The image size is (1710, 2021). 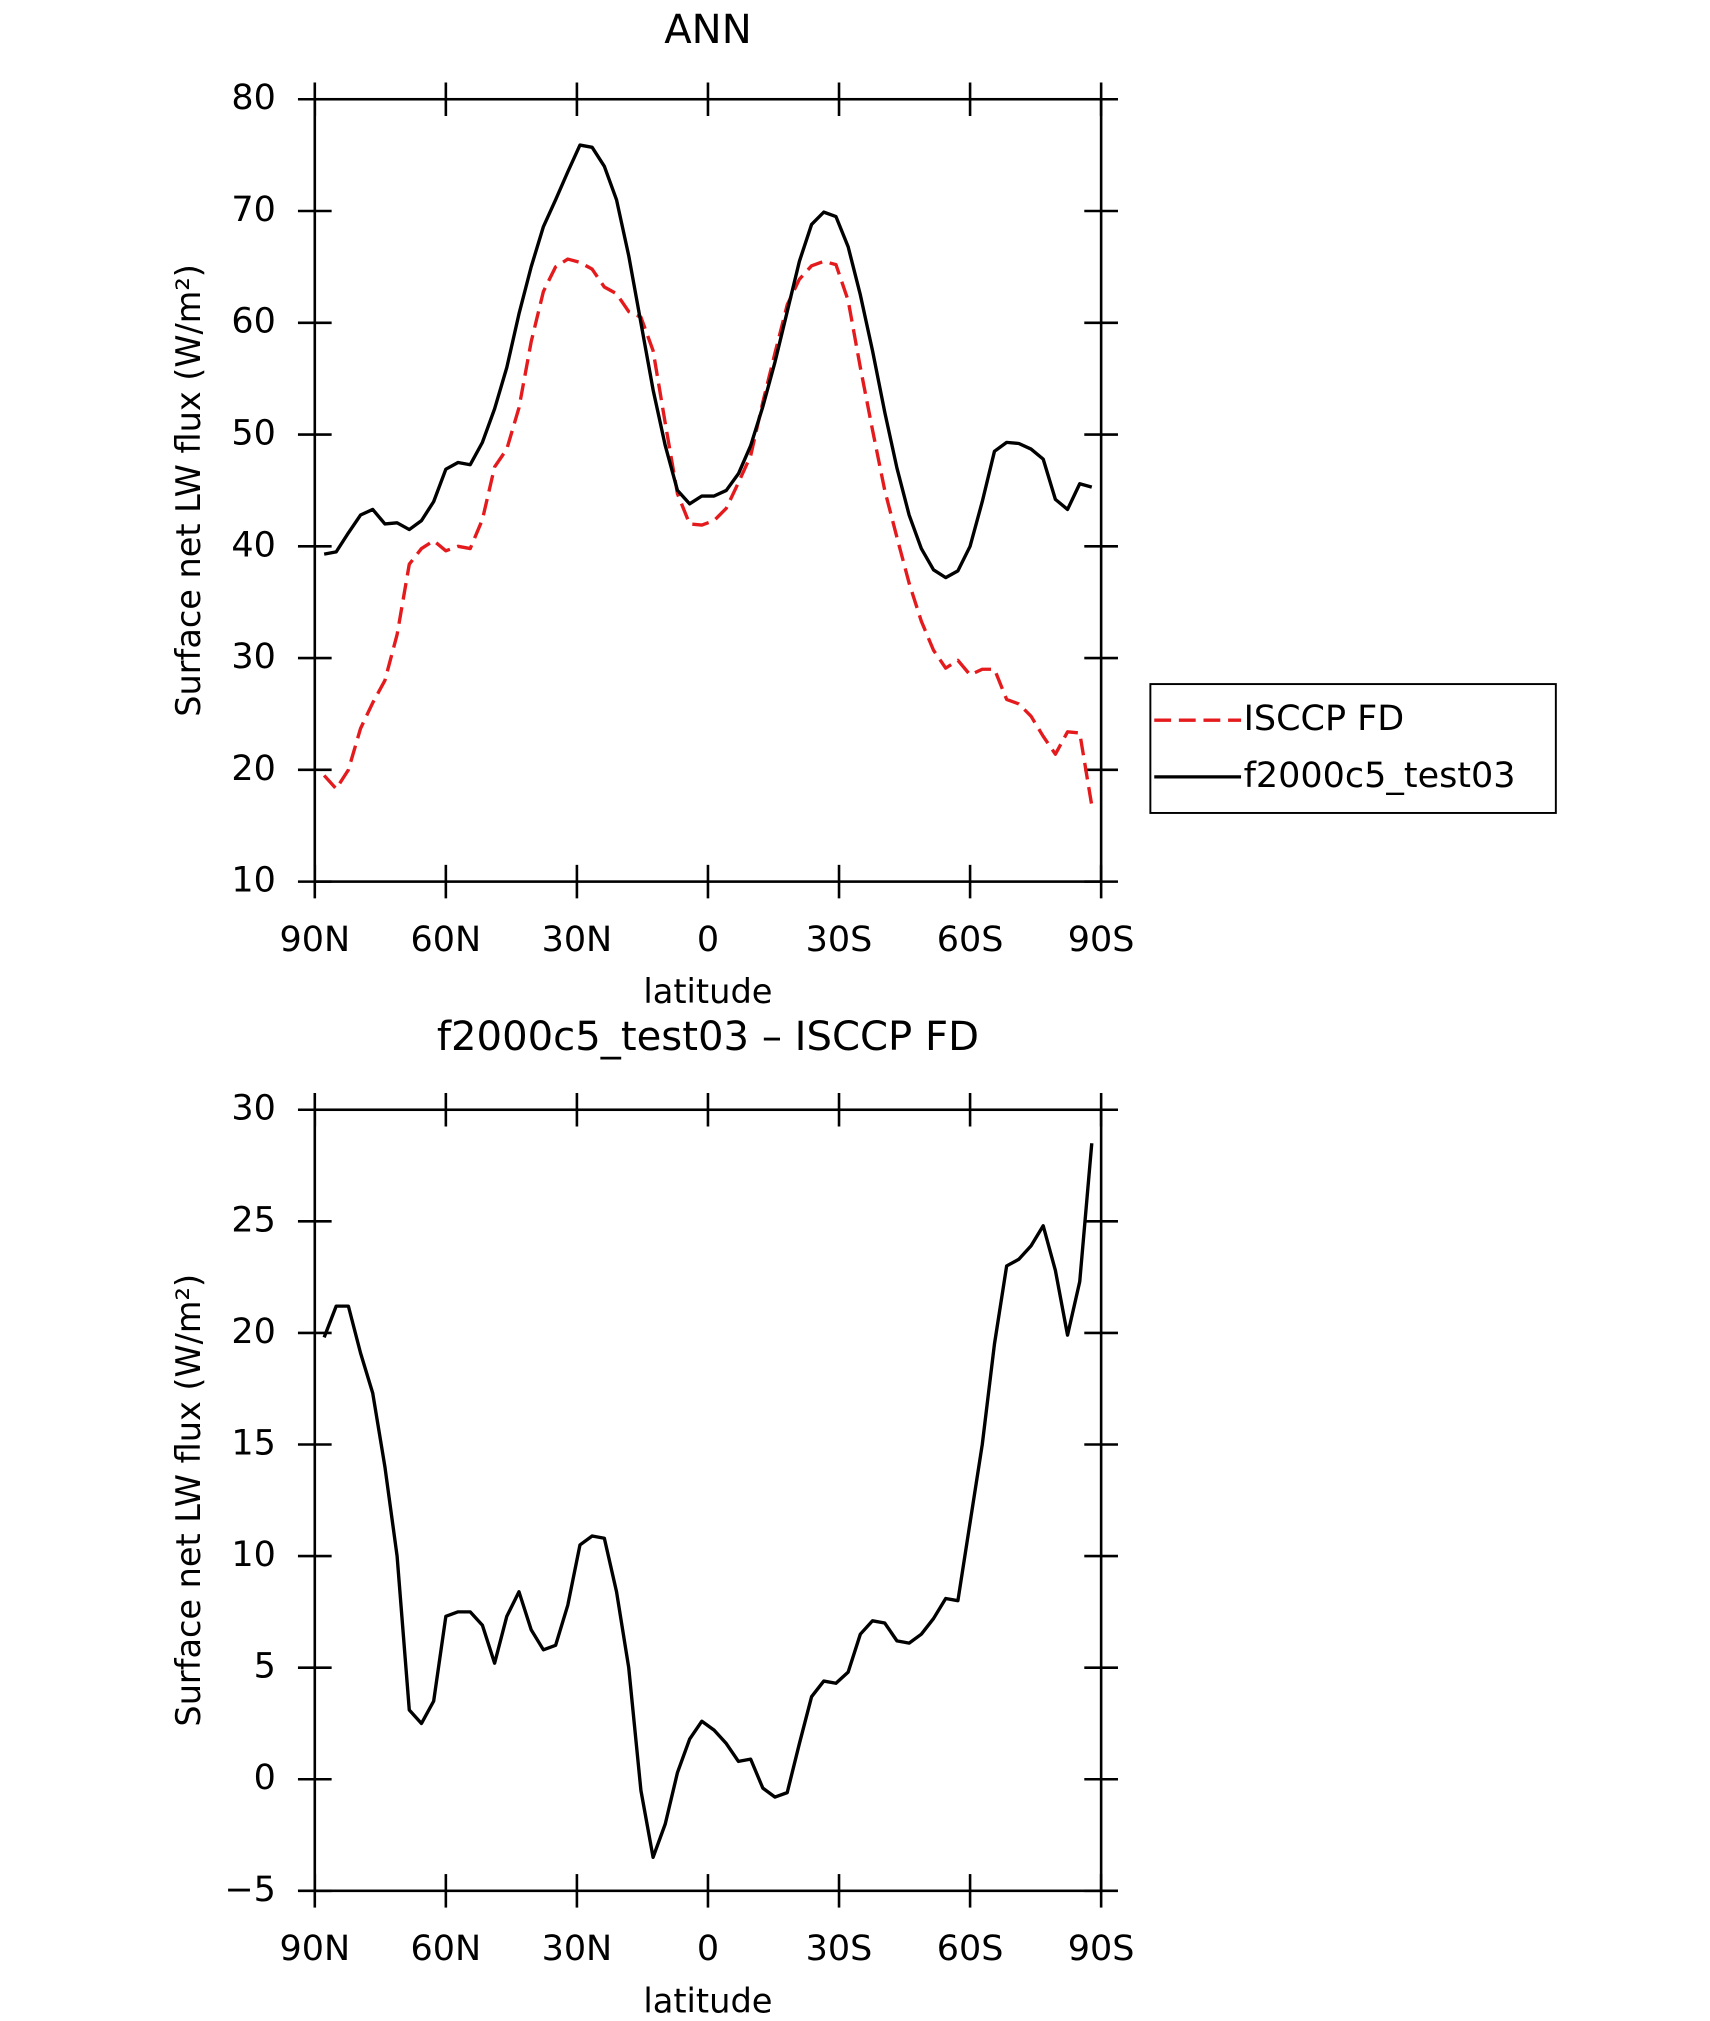 I want to click on legend-box, so click(x=1353, y=748).